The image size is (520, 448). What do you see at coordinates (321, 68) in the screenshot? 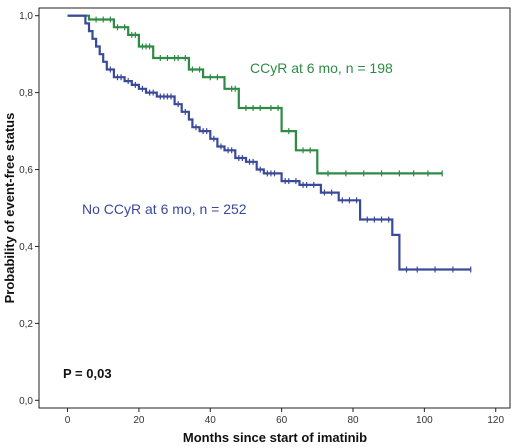
I see `series-label: CCyR at 6 mo, n = 198` at bounding box center [321, 68].